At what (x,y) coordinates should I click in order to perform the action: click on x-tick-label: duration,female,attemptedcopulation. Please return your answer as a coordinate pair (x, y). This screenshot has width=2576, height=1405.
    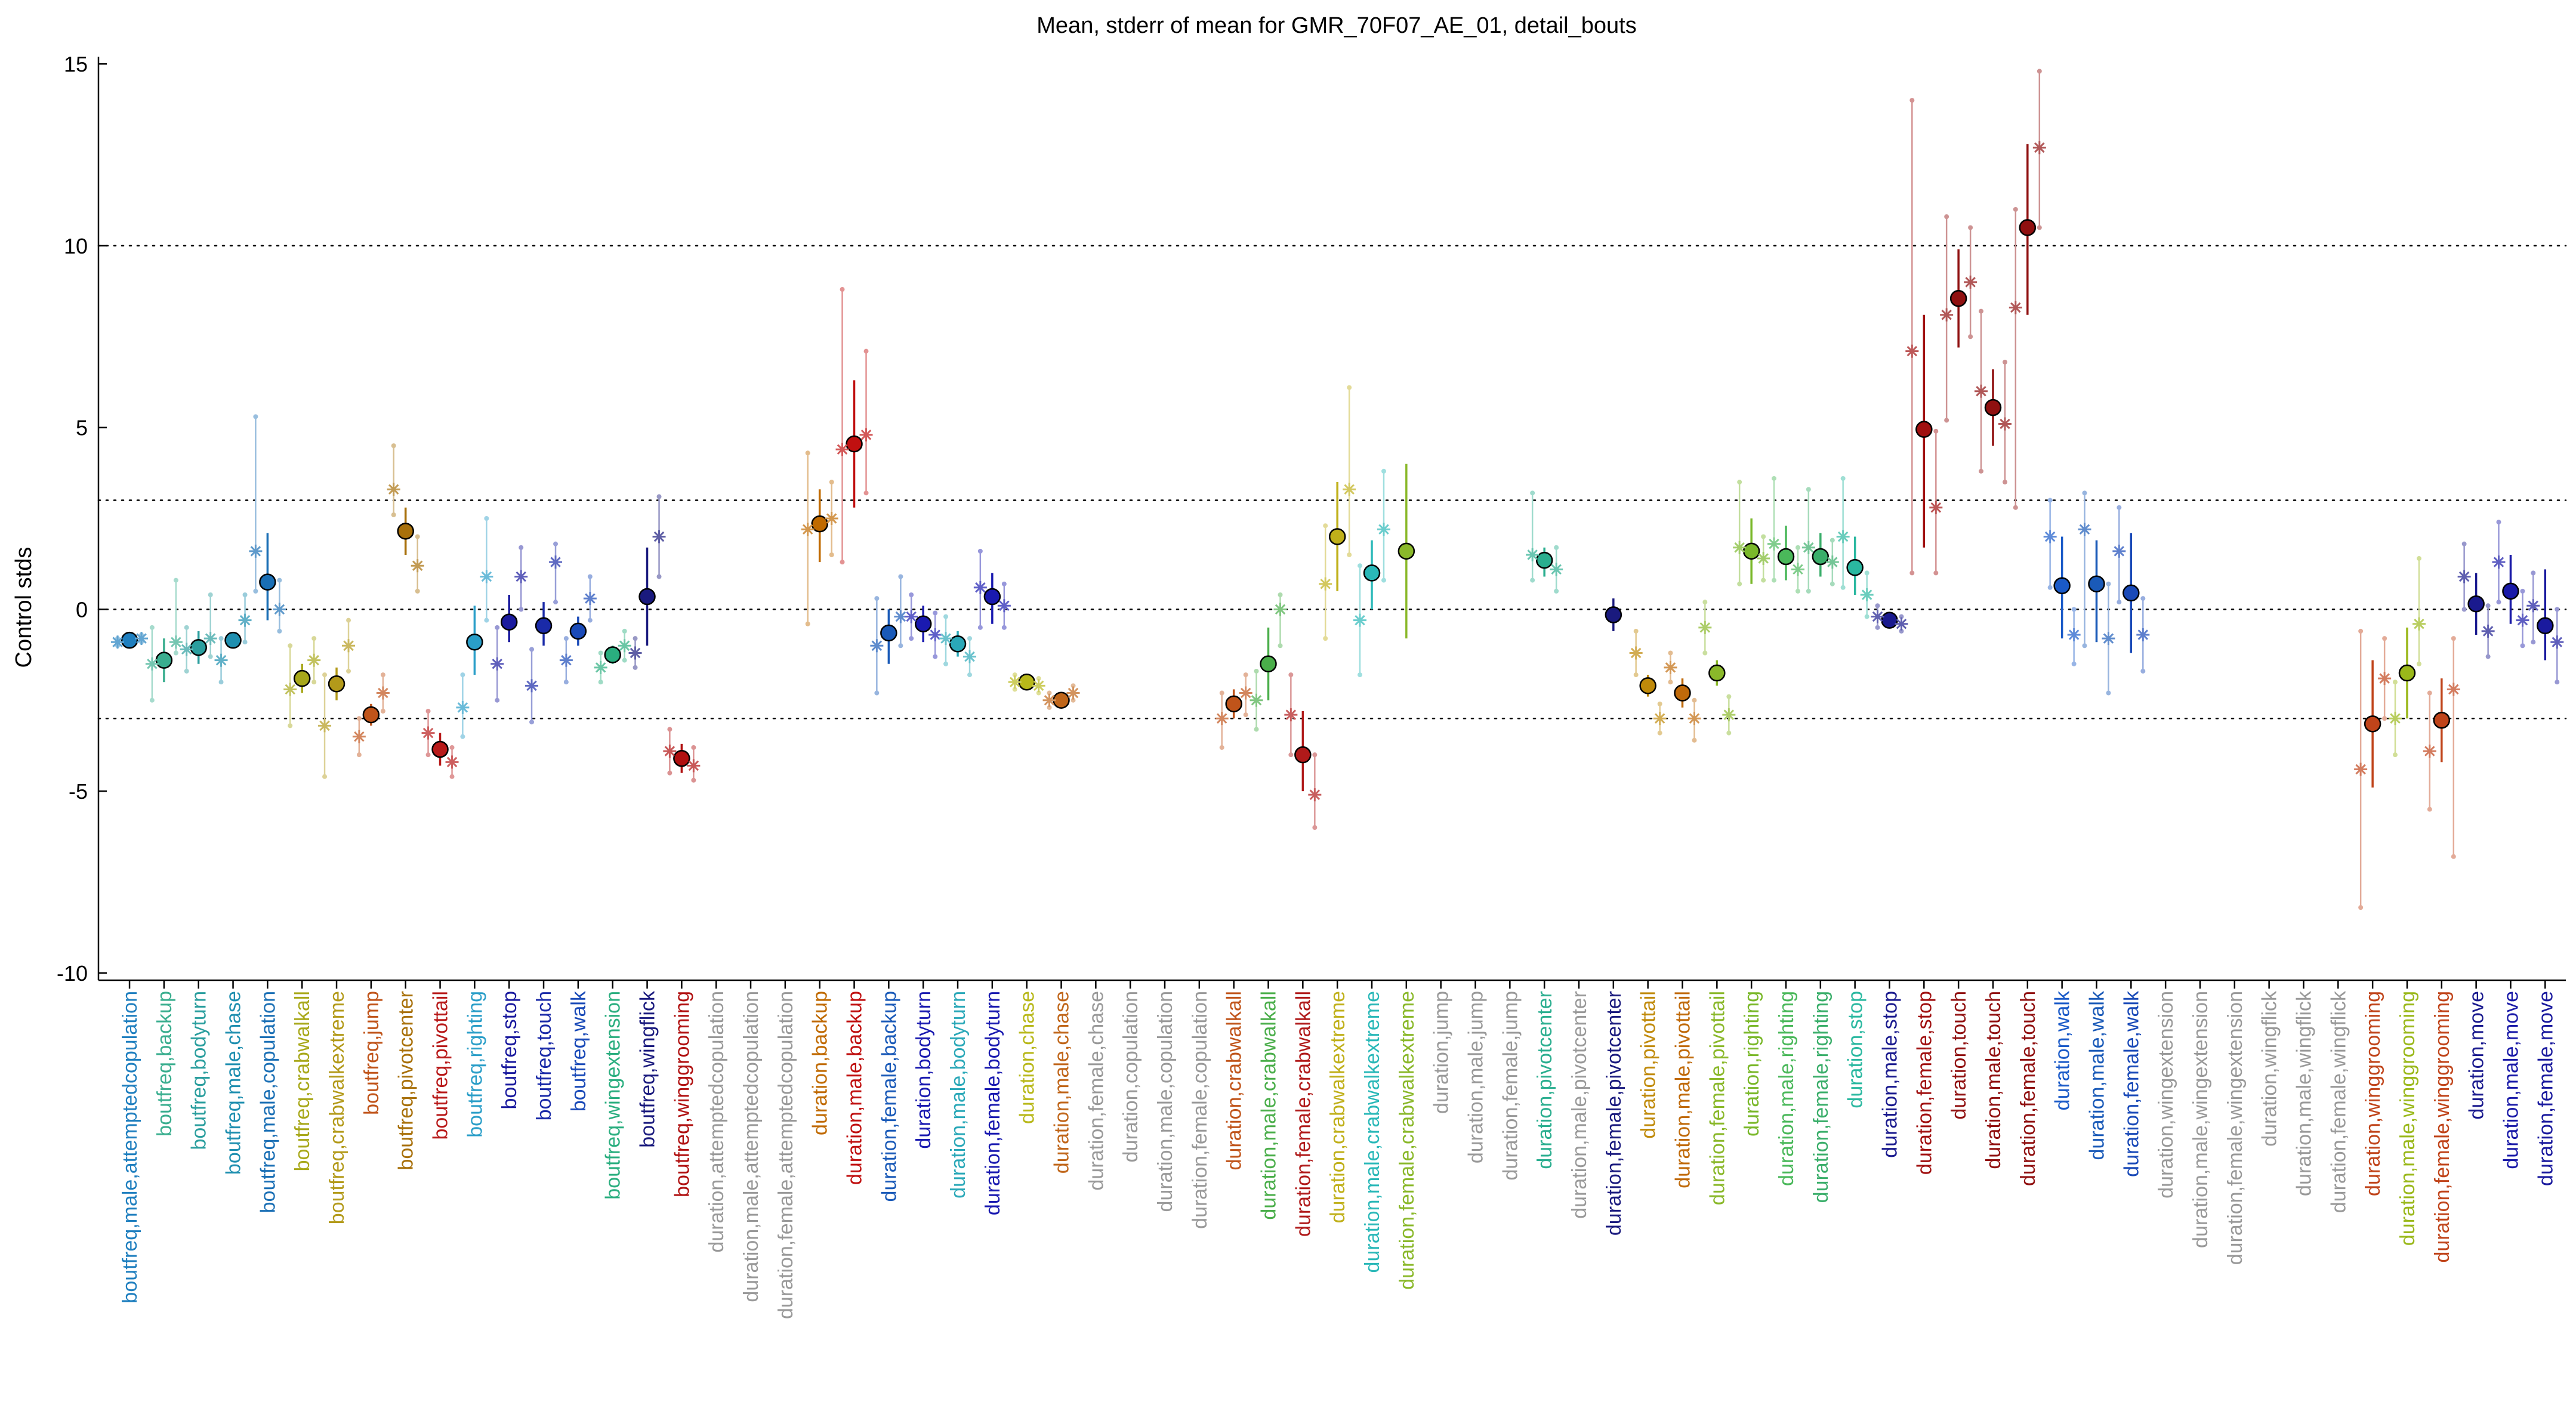
    Looking at the image, I should click on (786, 1155).